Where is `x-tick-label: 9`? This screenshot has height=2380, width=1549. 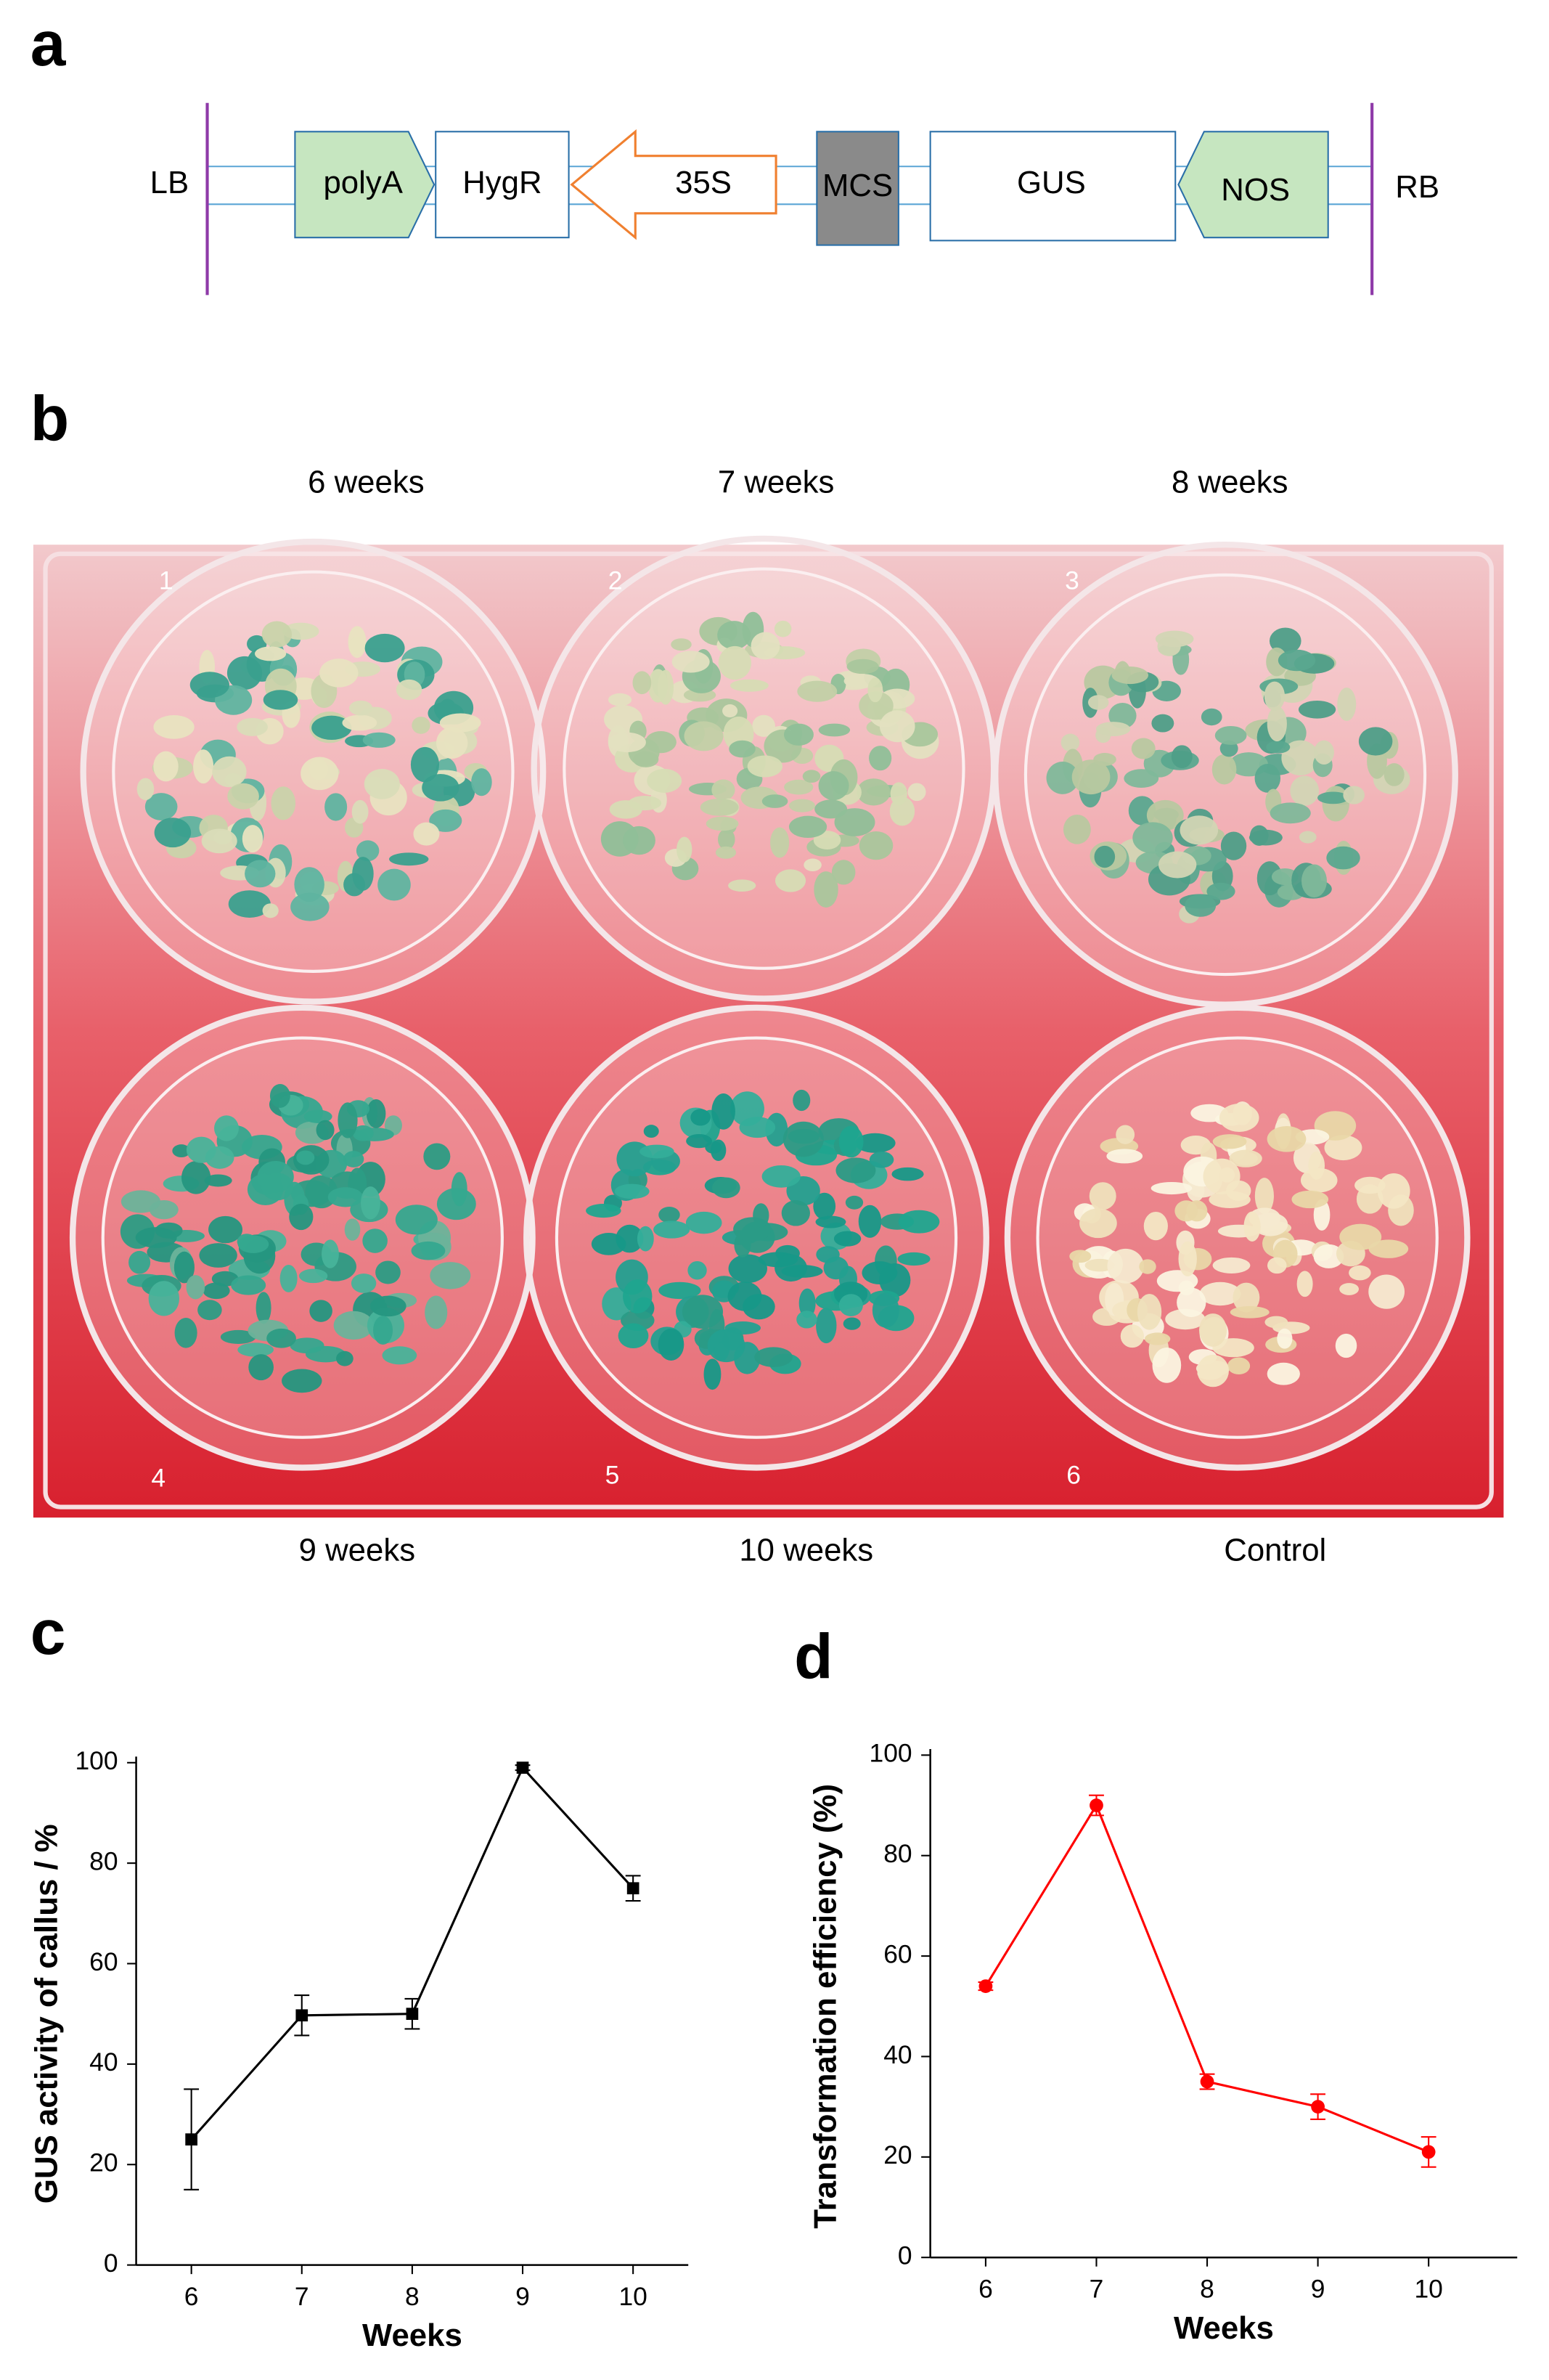 x-tick-label: 9 is located at coordinates (522, 2296).